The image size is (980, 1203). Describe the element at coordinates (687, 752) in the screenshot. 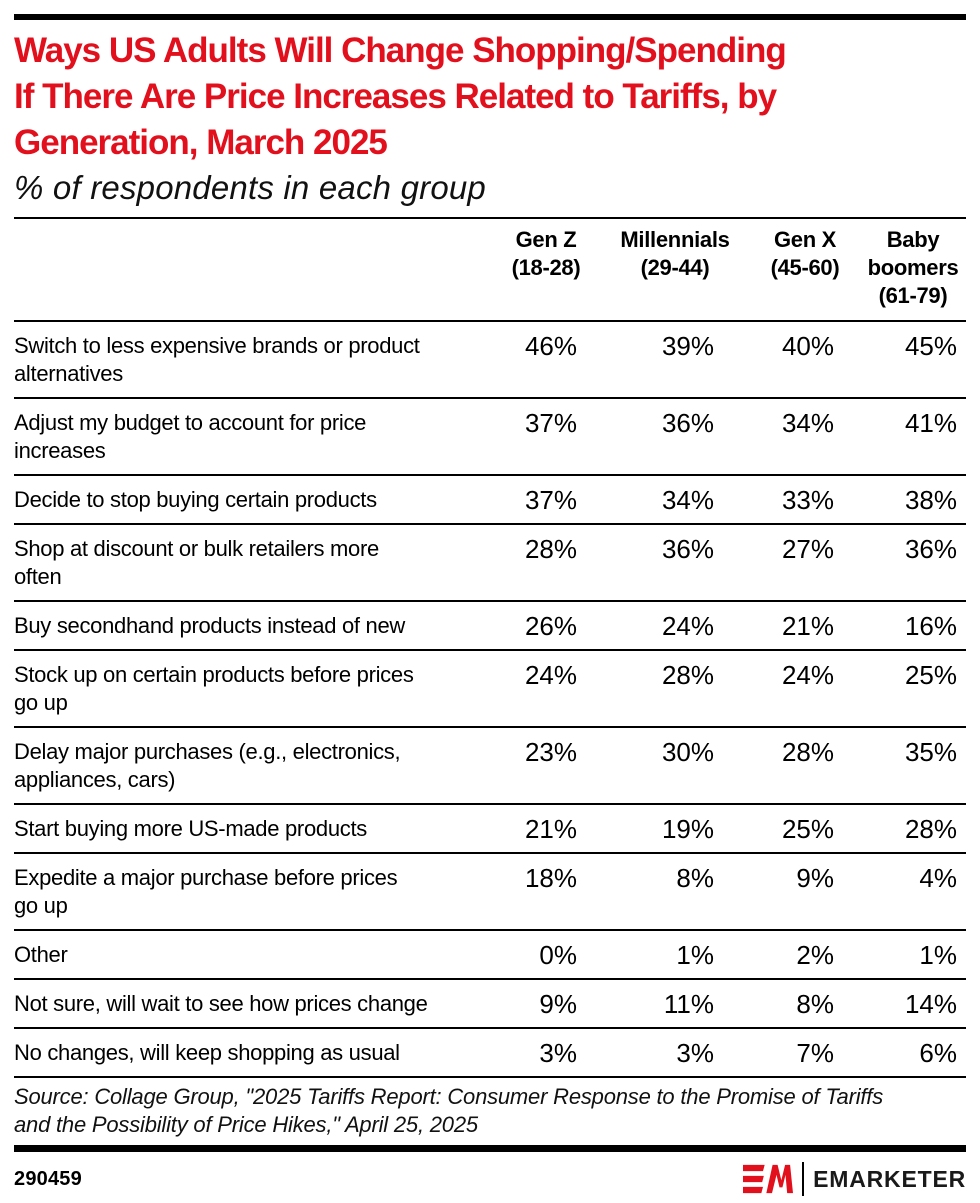

I see `row-value: 30%` at that location.